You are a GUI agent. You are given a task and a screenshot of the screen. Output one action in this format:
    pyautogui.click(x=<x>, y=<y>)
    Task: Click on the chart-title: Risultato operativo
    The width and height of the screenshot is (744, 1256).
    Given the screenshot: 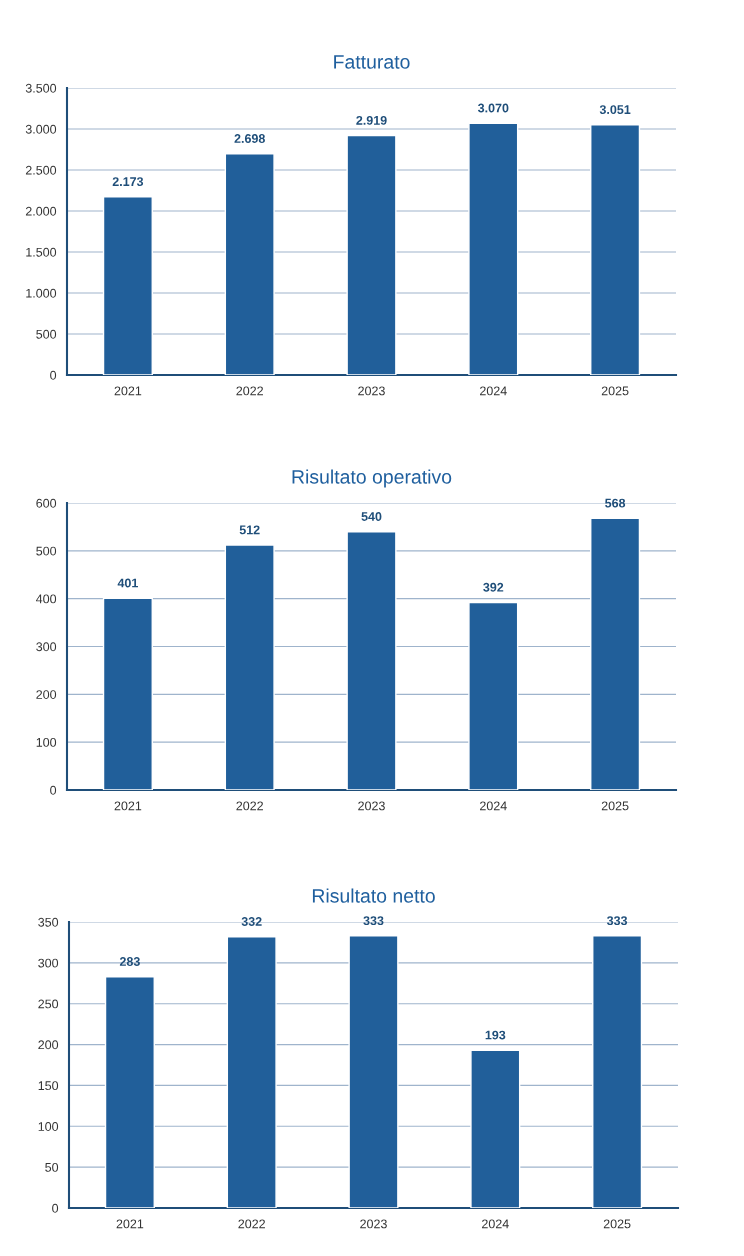 What is the action you would take?
    pyautogui.click(x=372, y=478)
    